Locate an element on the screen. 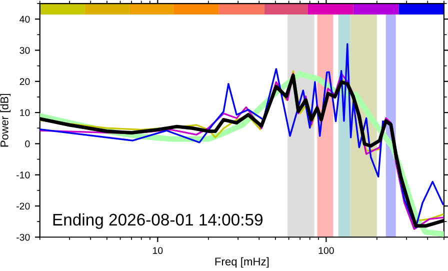  annotation: Ending 2026-08-01 14:00:59 is located at coordinates (157, 221).